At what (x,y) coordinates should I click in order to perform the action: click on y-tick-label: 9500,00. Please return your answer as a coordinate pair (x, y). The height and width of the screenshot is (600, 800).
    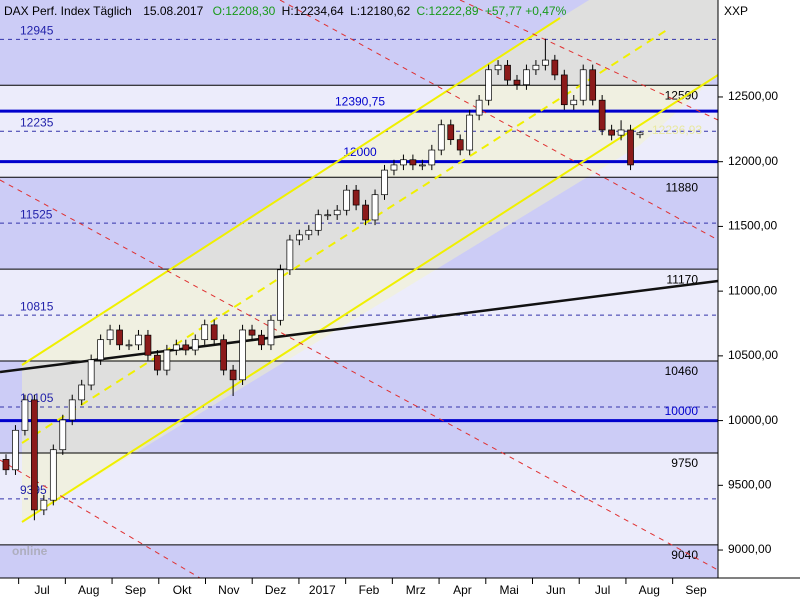
    Looking at the image, I should click on (750, 484).